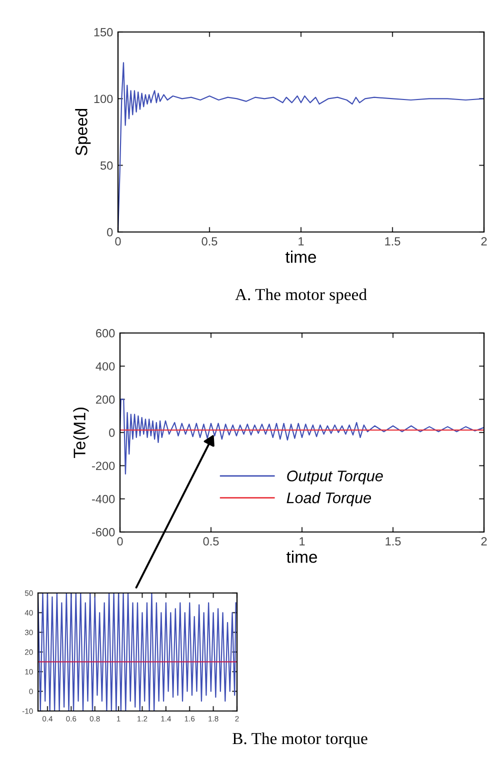  I want to click on y-axis-title: Speed, so click(83, 132).